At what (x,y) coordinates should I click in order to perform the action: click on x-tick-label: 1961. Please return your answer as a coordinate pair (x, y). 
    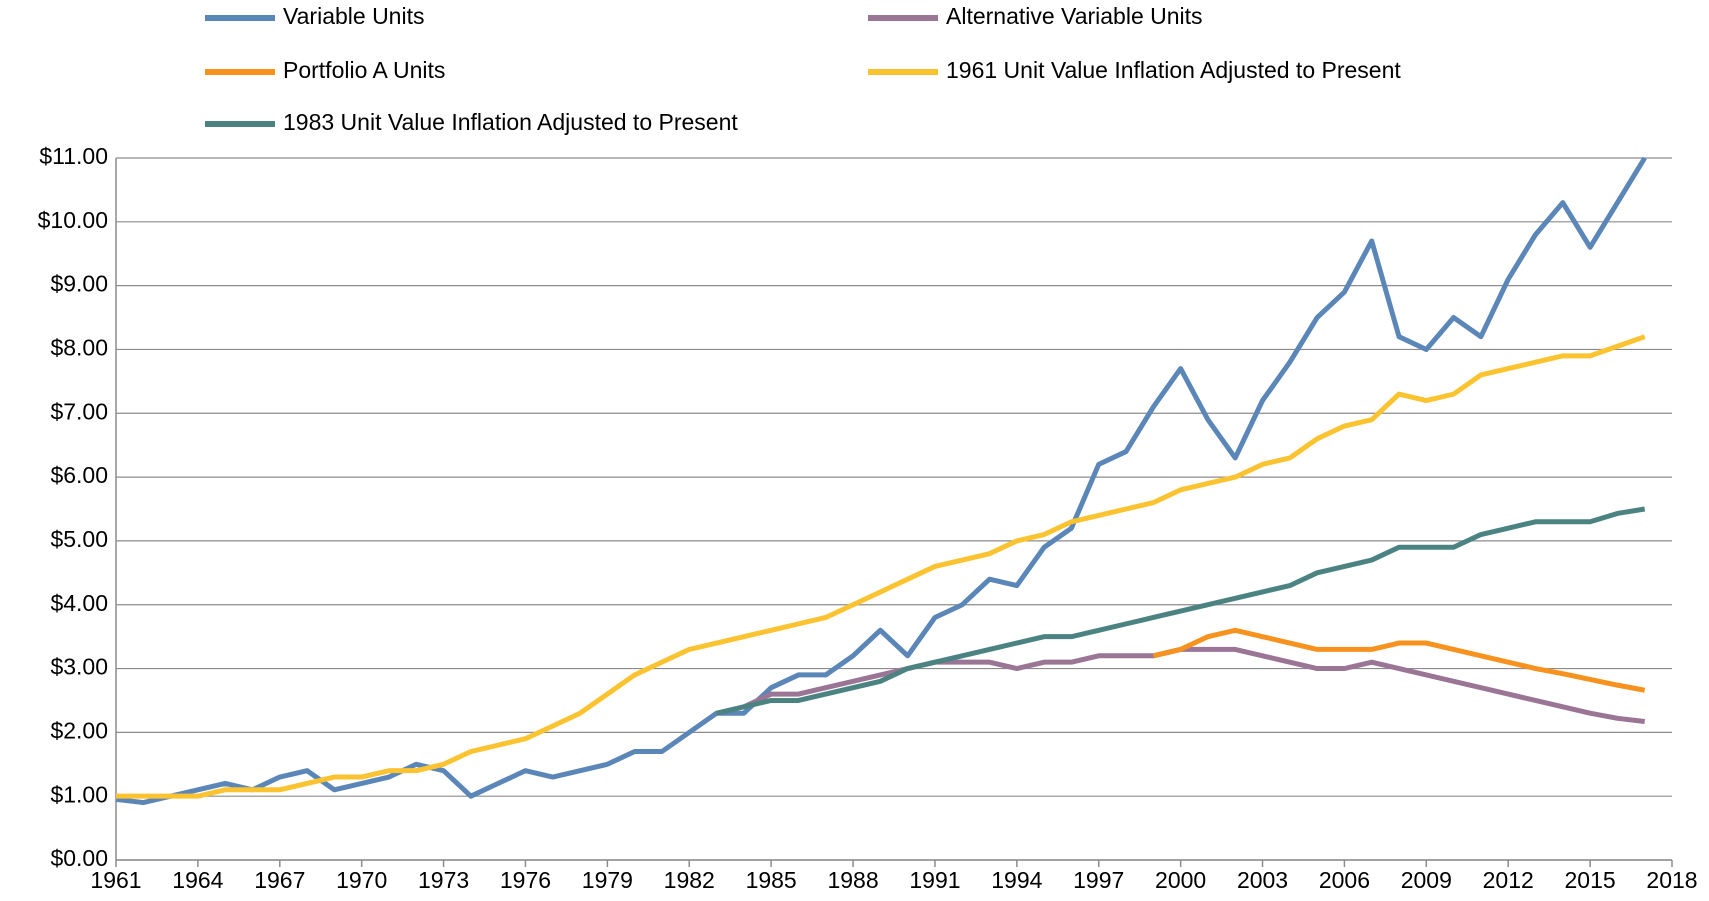
    Looking at the image, I should click on (115, 880).